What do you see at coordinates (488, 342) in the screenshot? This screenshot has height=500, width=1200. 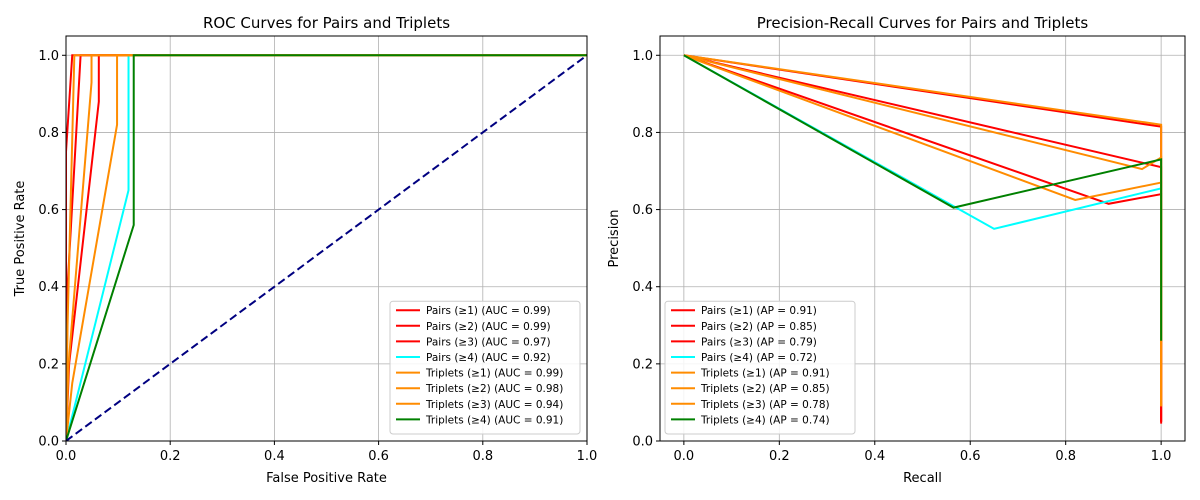 I see `legend-label: Pairs (≥3) (AUC = 0.97)` at bounding box center [488, 342].